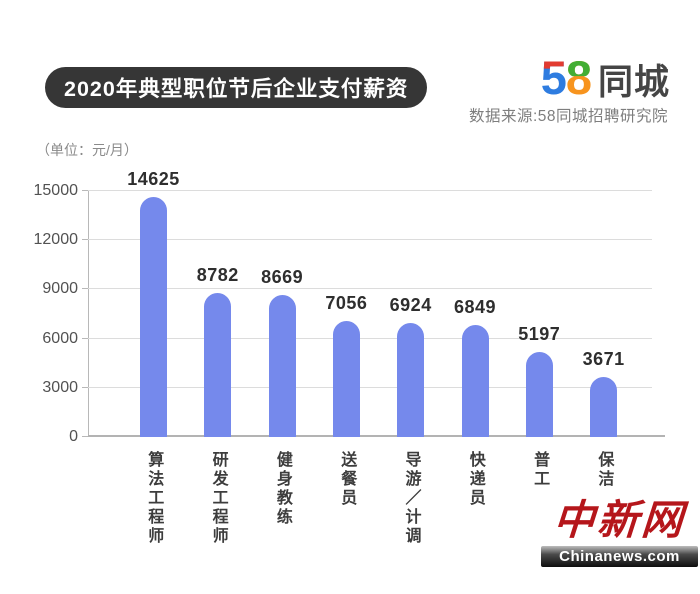  Describe the element at coordinates (578, 77) in the screenshot. I see `logo-digit-8: 8 8` at that location.